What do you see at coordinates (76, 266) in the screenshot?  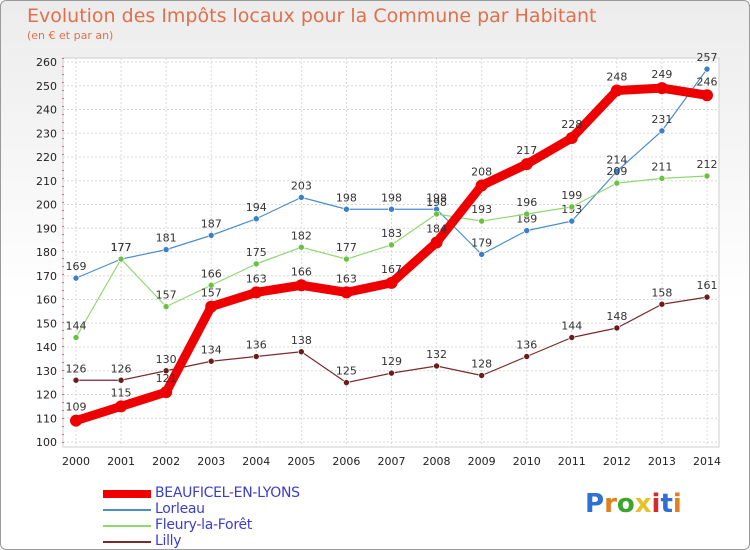 I see `data-label: 169` at bounding box center [76, 266].